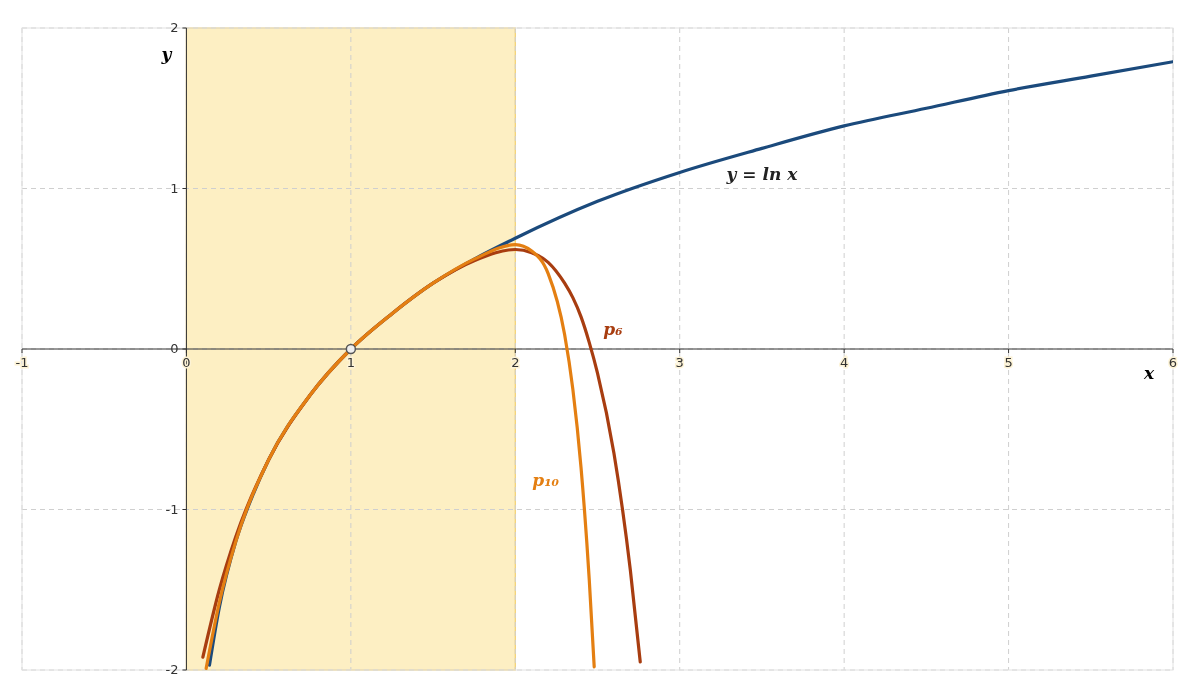 This screenshot has height=698, width=1195. What do you see at coordinates (174, 348) in the screenshot?
I see `y-tick-label: 0` at bounding box center [174, 348].